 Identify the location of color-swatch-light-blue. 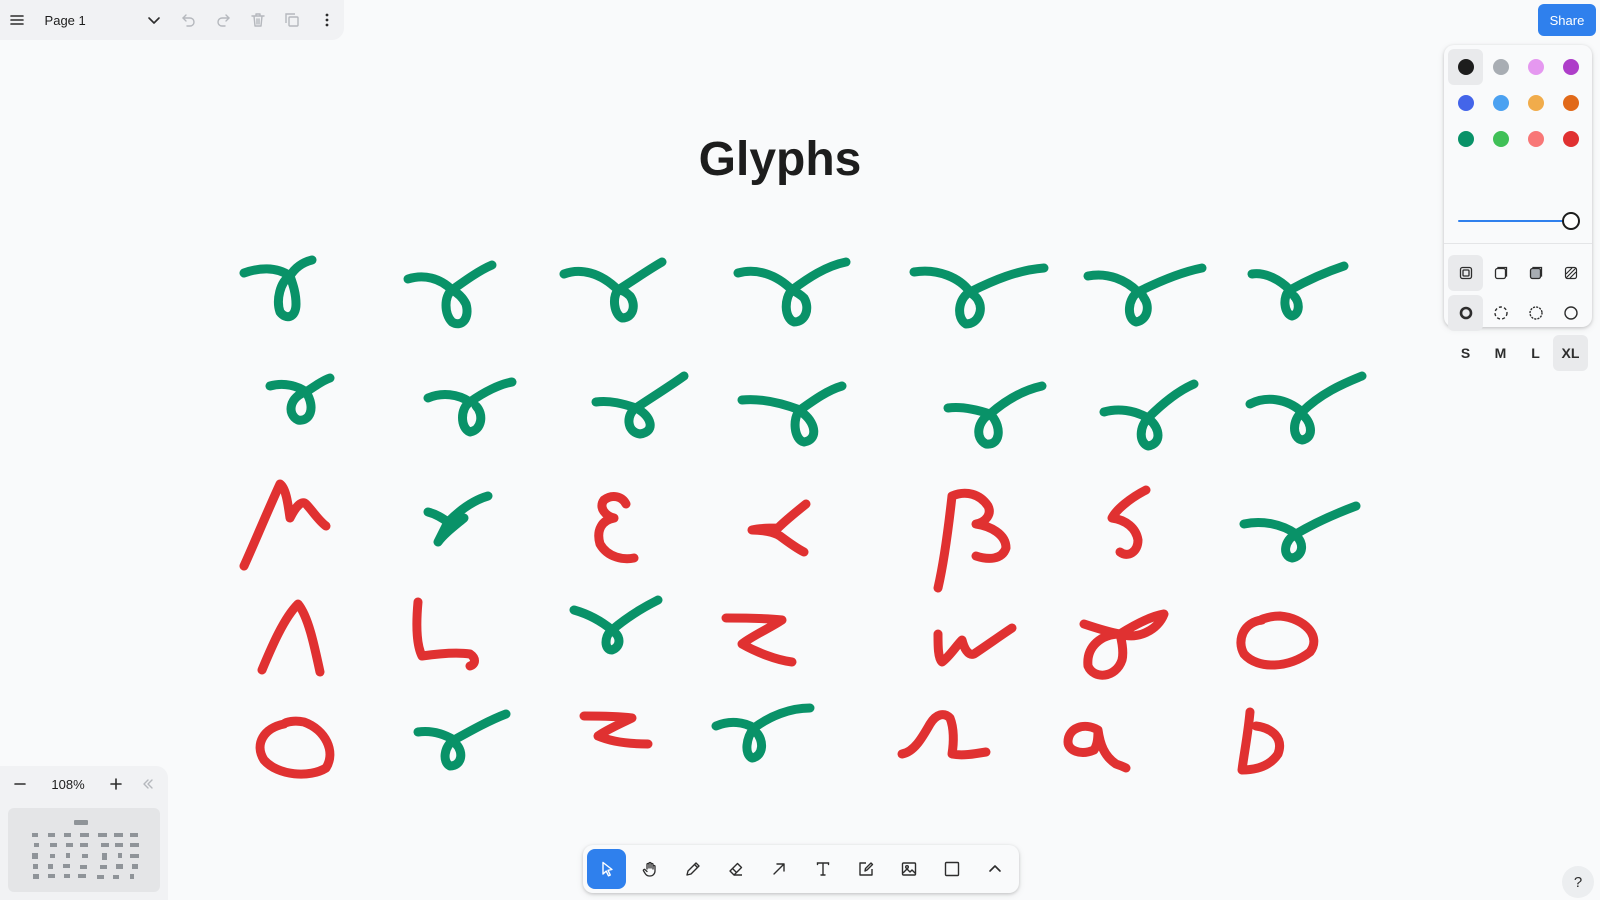
(1500, 103).